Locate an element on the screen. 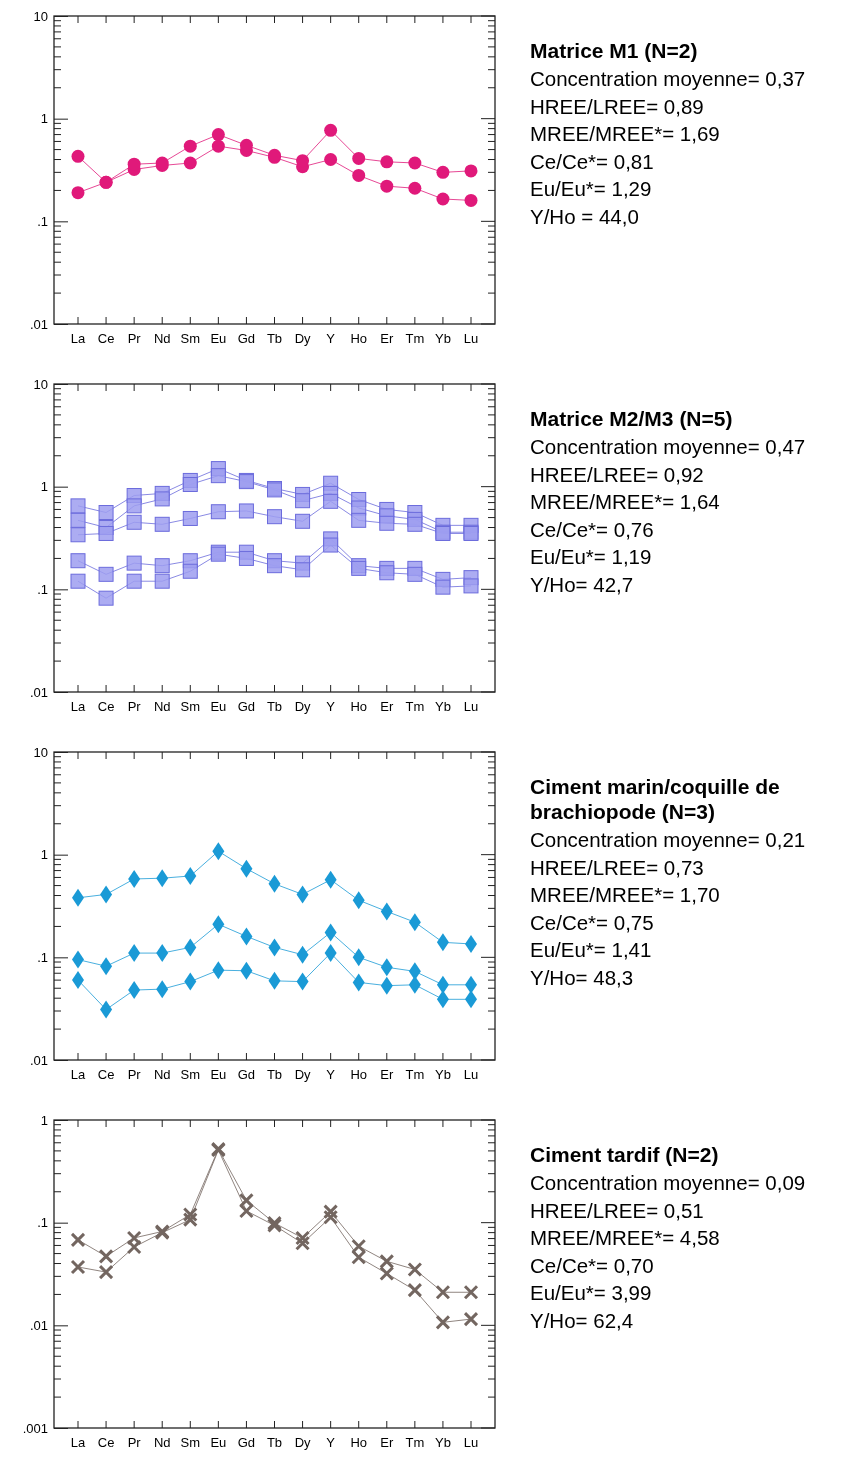  text: HREE/LREE= 0,92 is located at coordinates (617, 474).